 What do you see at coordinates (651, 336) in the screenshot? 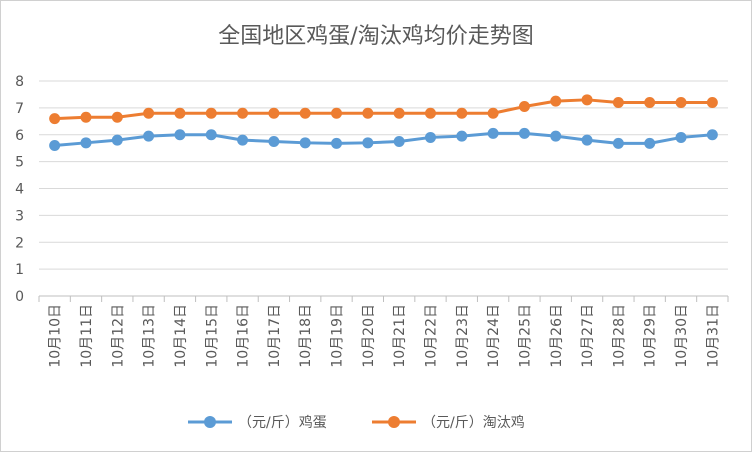
I see `x-tick-label: 10月29日` at bounding box center [651, 336].